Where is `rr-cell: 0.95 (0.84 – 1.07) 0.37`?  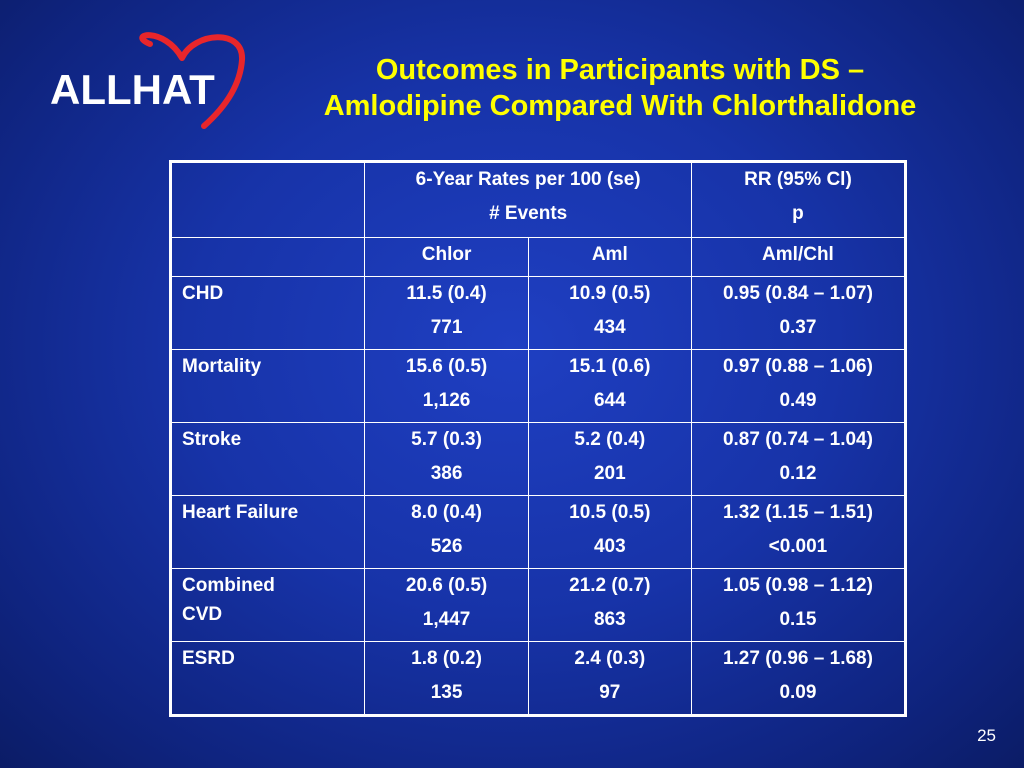 rr-cell: 0.95 (0.84 – 1.07) 0.37 is located at coordinates (798, 313).